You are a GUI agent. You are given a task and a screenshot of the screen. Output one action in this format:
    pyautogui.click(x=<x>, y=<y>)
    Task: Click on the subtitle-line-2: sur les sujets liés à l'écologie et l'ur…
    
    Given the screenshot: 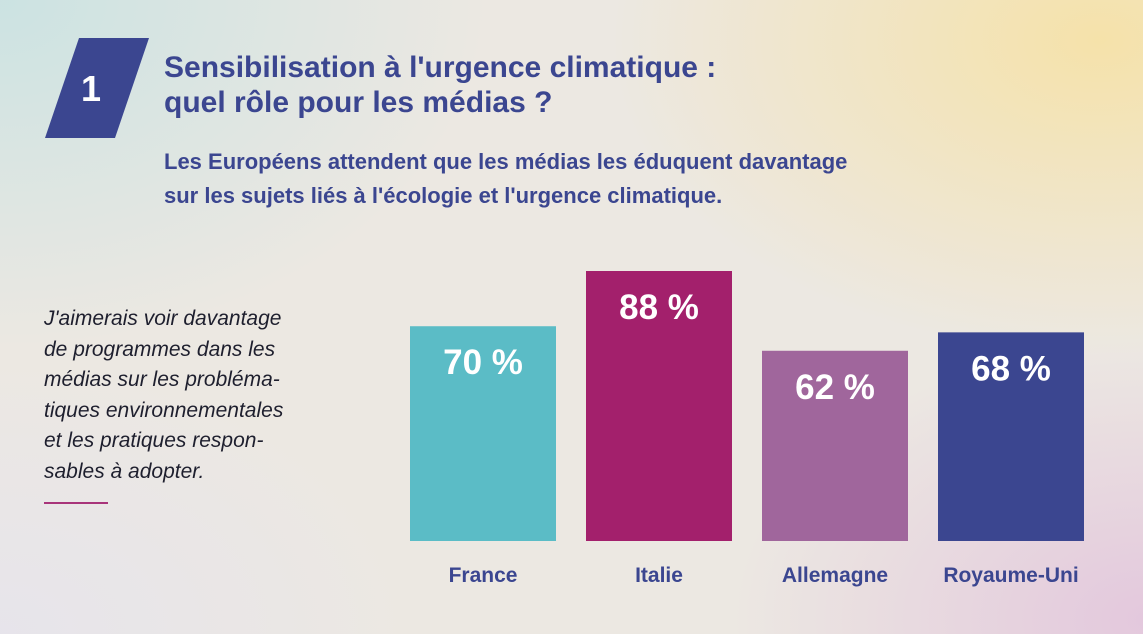 What is the action you would take?
    pyautogui.click(x=443, y=195)
    